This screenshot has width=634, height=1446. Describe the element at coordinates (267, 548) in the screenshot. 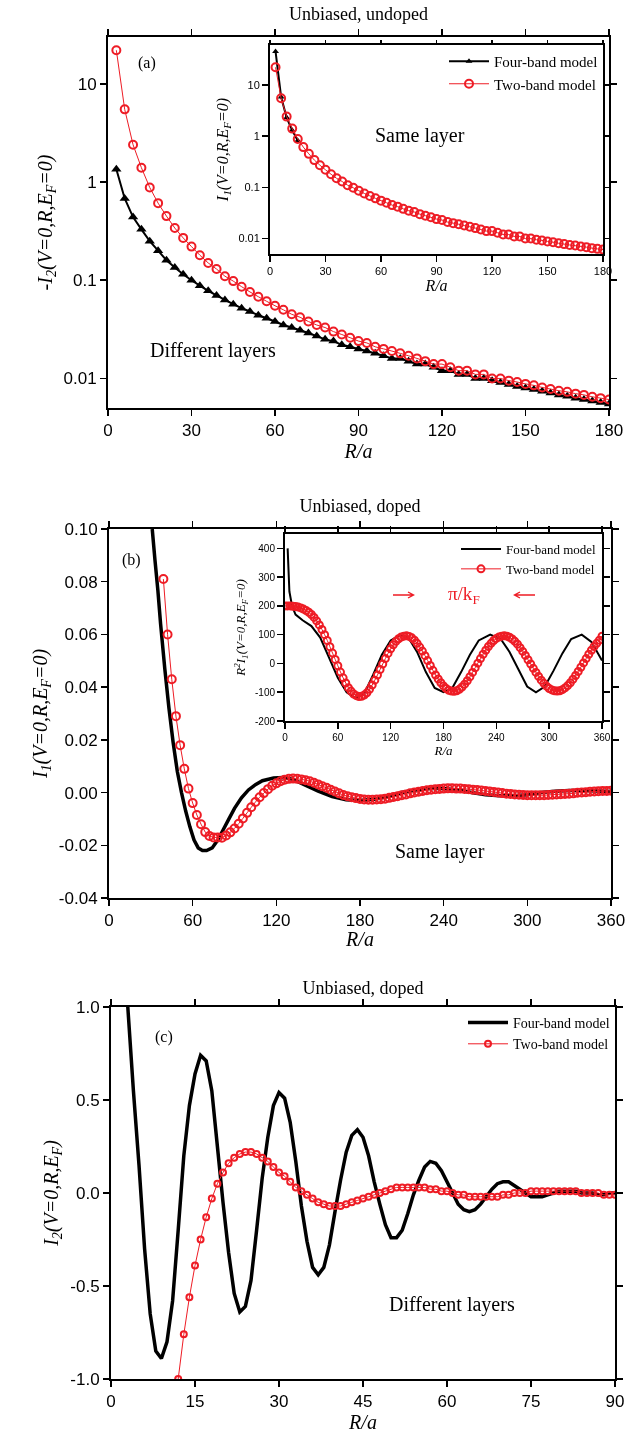

I see `y-tick-label: 400` at that location.